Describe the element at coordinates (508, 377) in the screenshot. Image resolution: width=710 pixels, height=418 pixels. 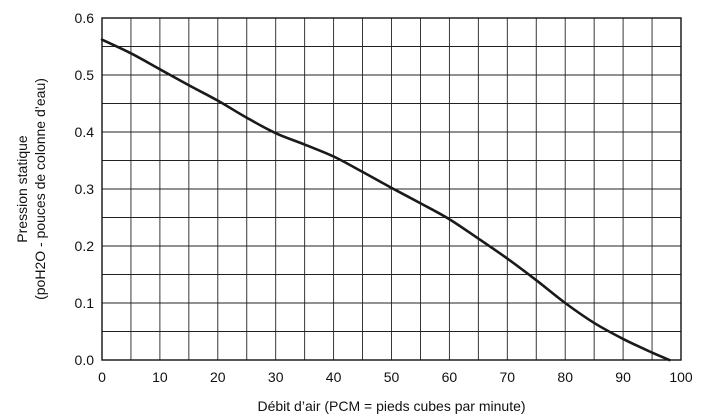
I see `x-tick-label: 70` at that location.